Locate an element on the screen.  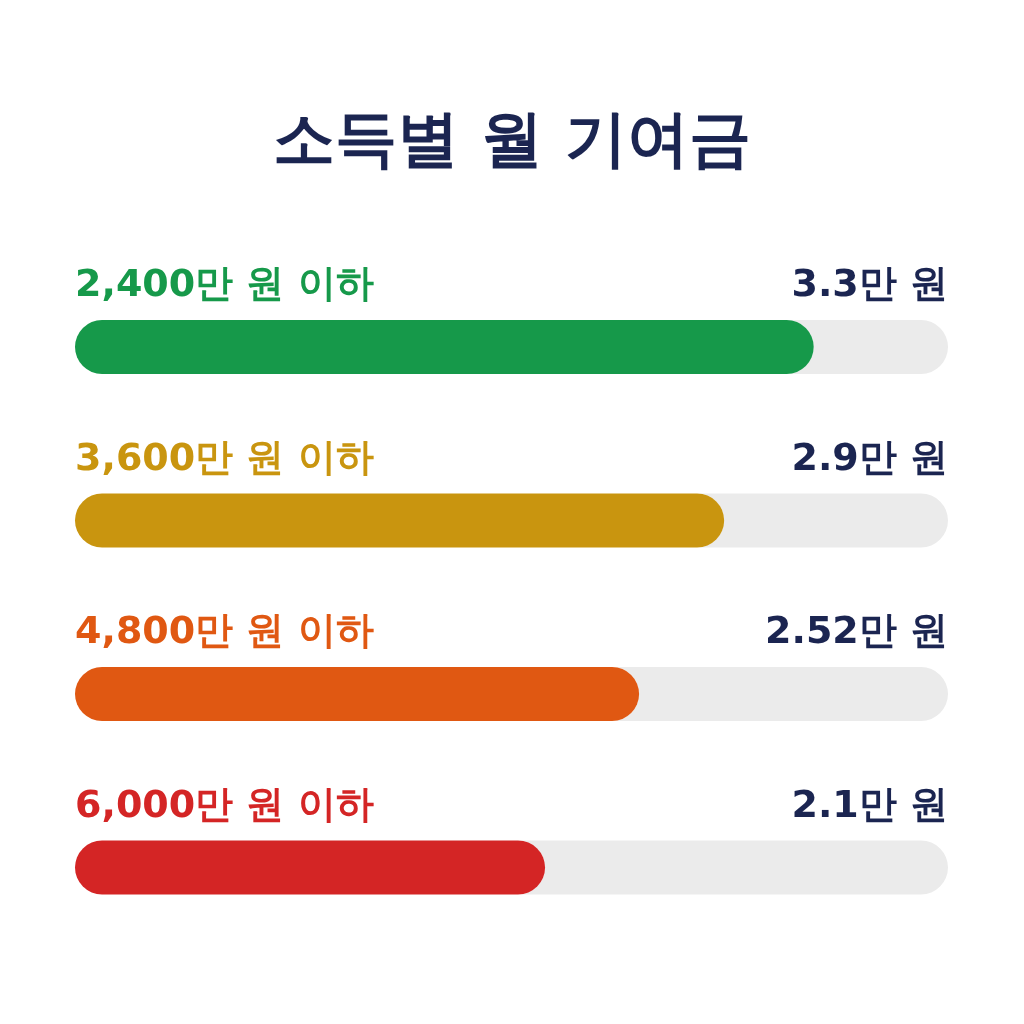
data-label: 2.9만 원 is located at coordinates (869, 456).